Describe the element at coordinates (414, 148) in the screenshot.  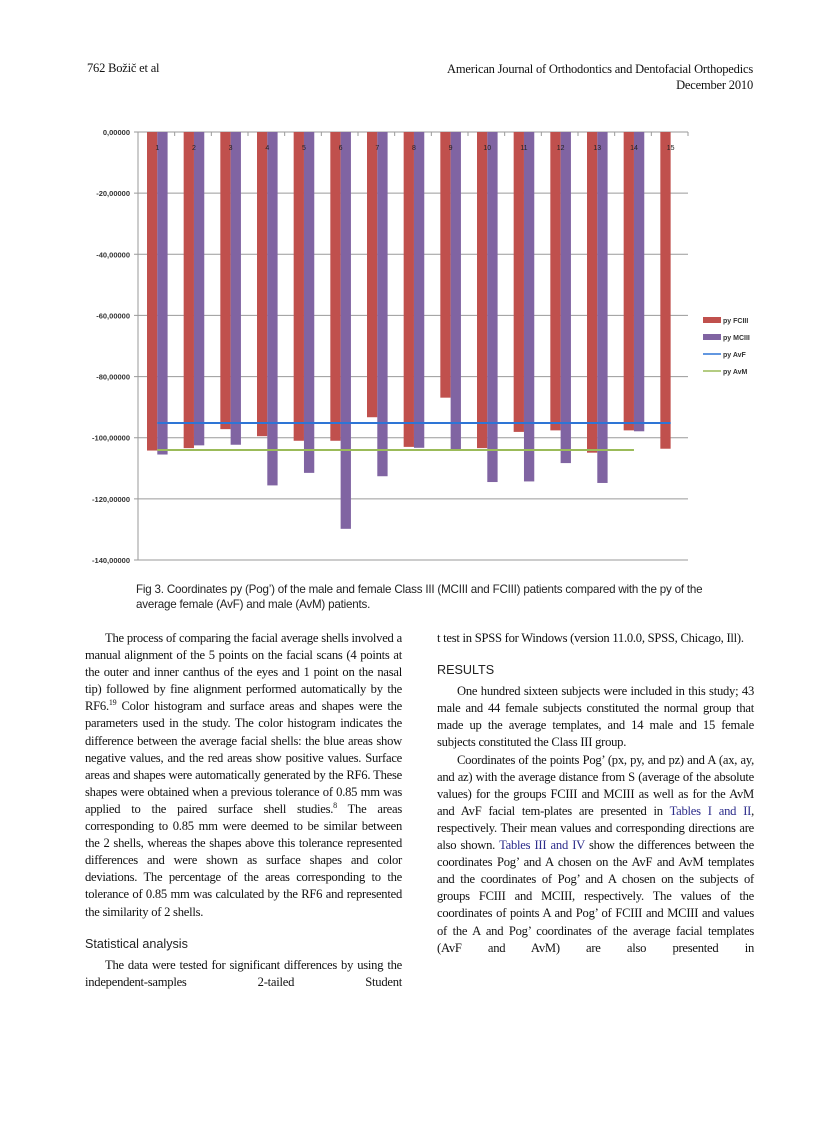
I see `x-category-label: 8` at that location.